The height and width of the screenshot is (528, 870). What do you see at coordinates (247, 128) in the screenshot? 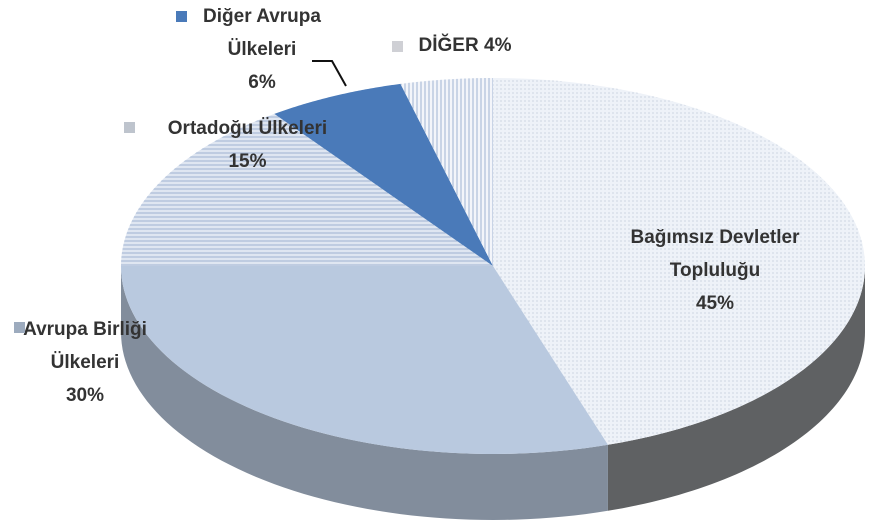
I see `category-label: Ortadoğu Ülkeleri` at bounding box center [247, 128].